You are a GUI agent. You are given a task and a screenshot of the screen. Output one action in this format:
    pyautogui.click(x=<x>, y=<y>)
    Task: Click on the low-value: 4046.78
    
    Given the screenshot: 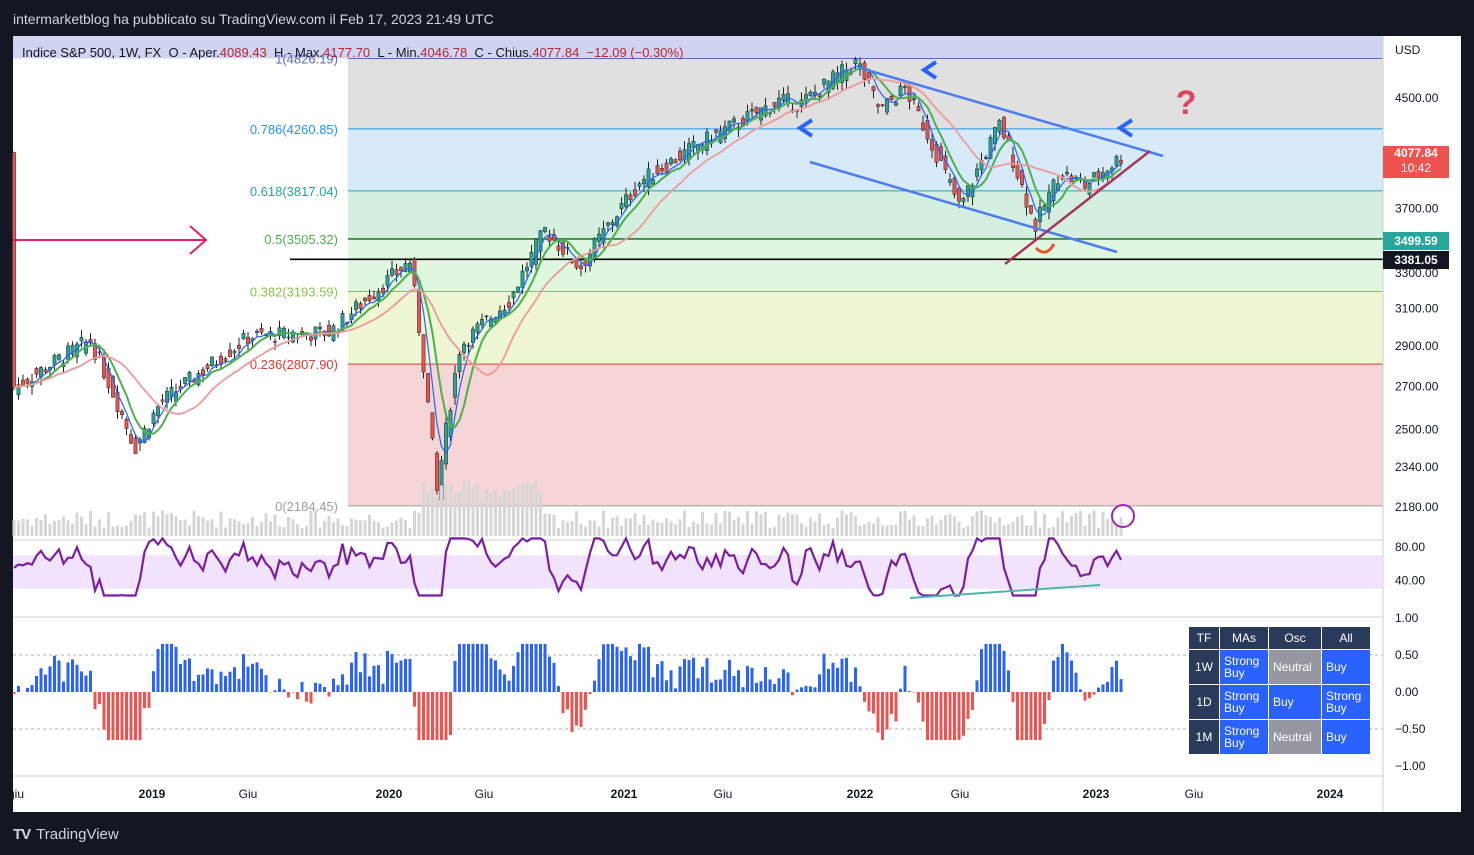 What is the action you would take?
    pyautogui.click(x=444, y=52)
    